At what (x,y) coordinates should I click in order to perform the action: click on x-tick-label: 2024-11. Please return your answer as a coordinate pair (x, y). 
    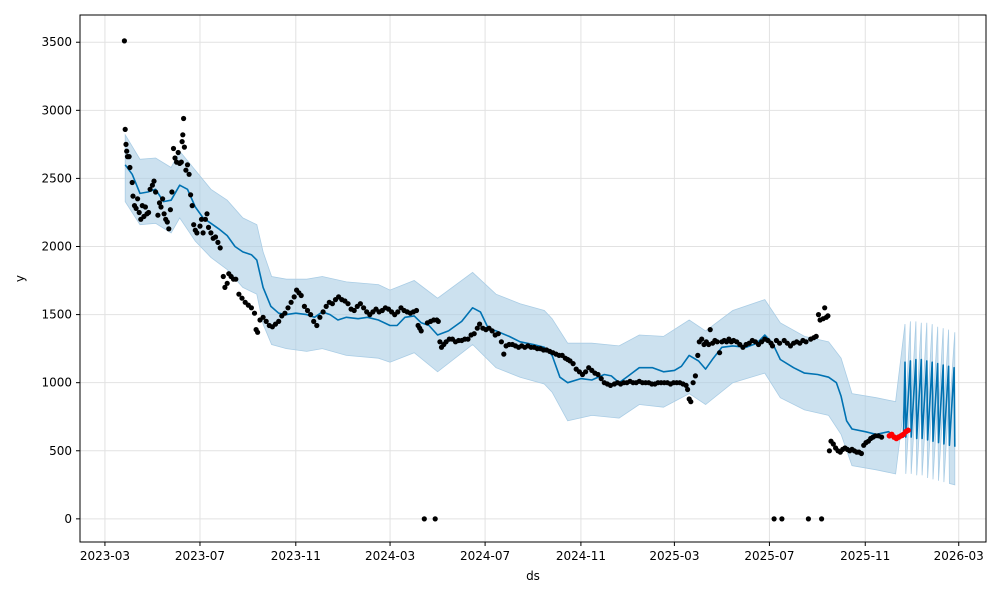
    Looking at the image, I should click on (581, 556).